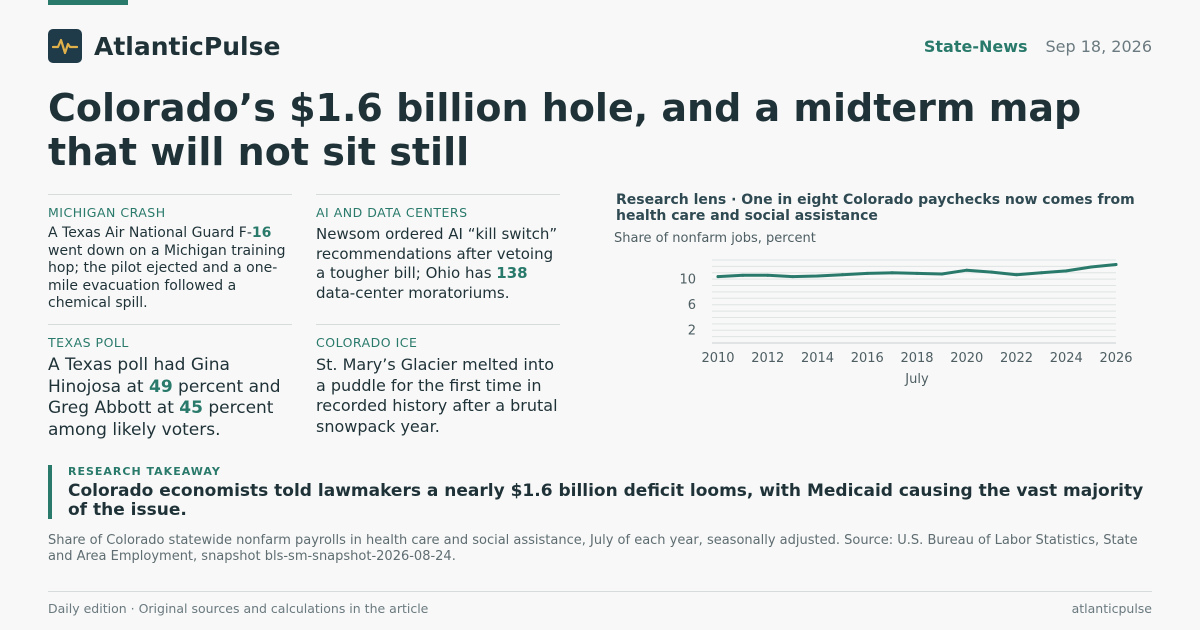 The width and height of the screenshot is (1200, 630). I want to click on y-tick-label: 2, so click(692, 331).